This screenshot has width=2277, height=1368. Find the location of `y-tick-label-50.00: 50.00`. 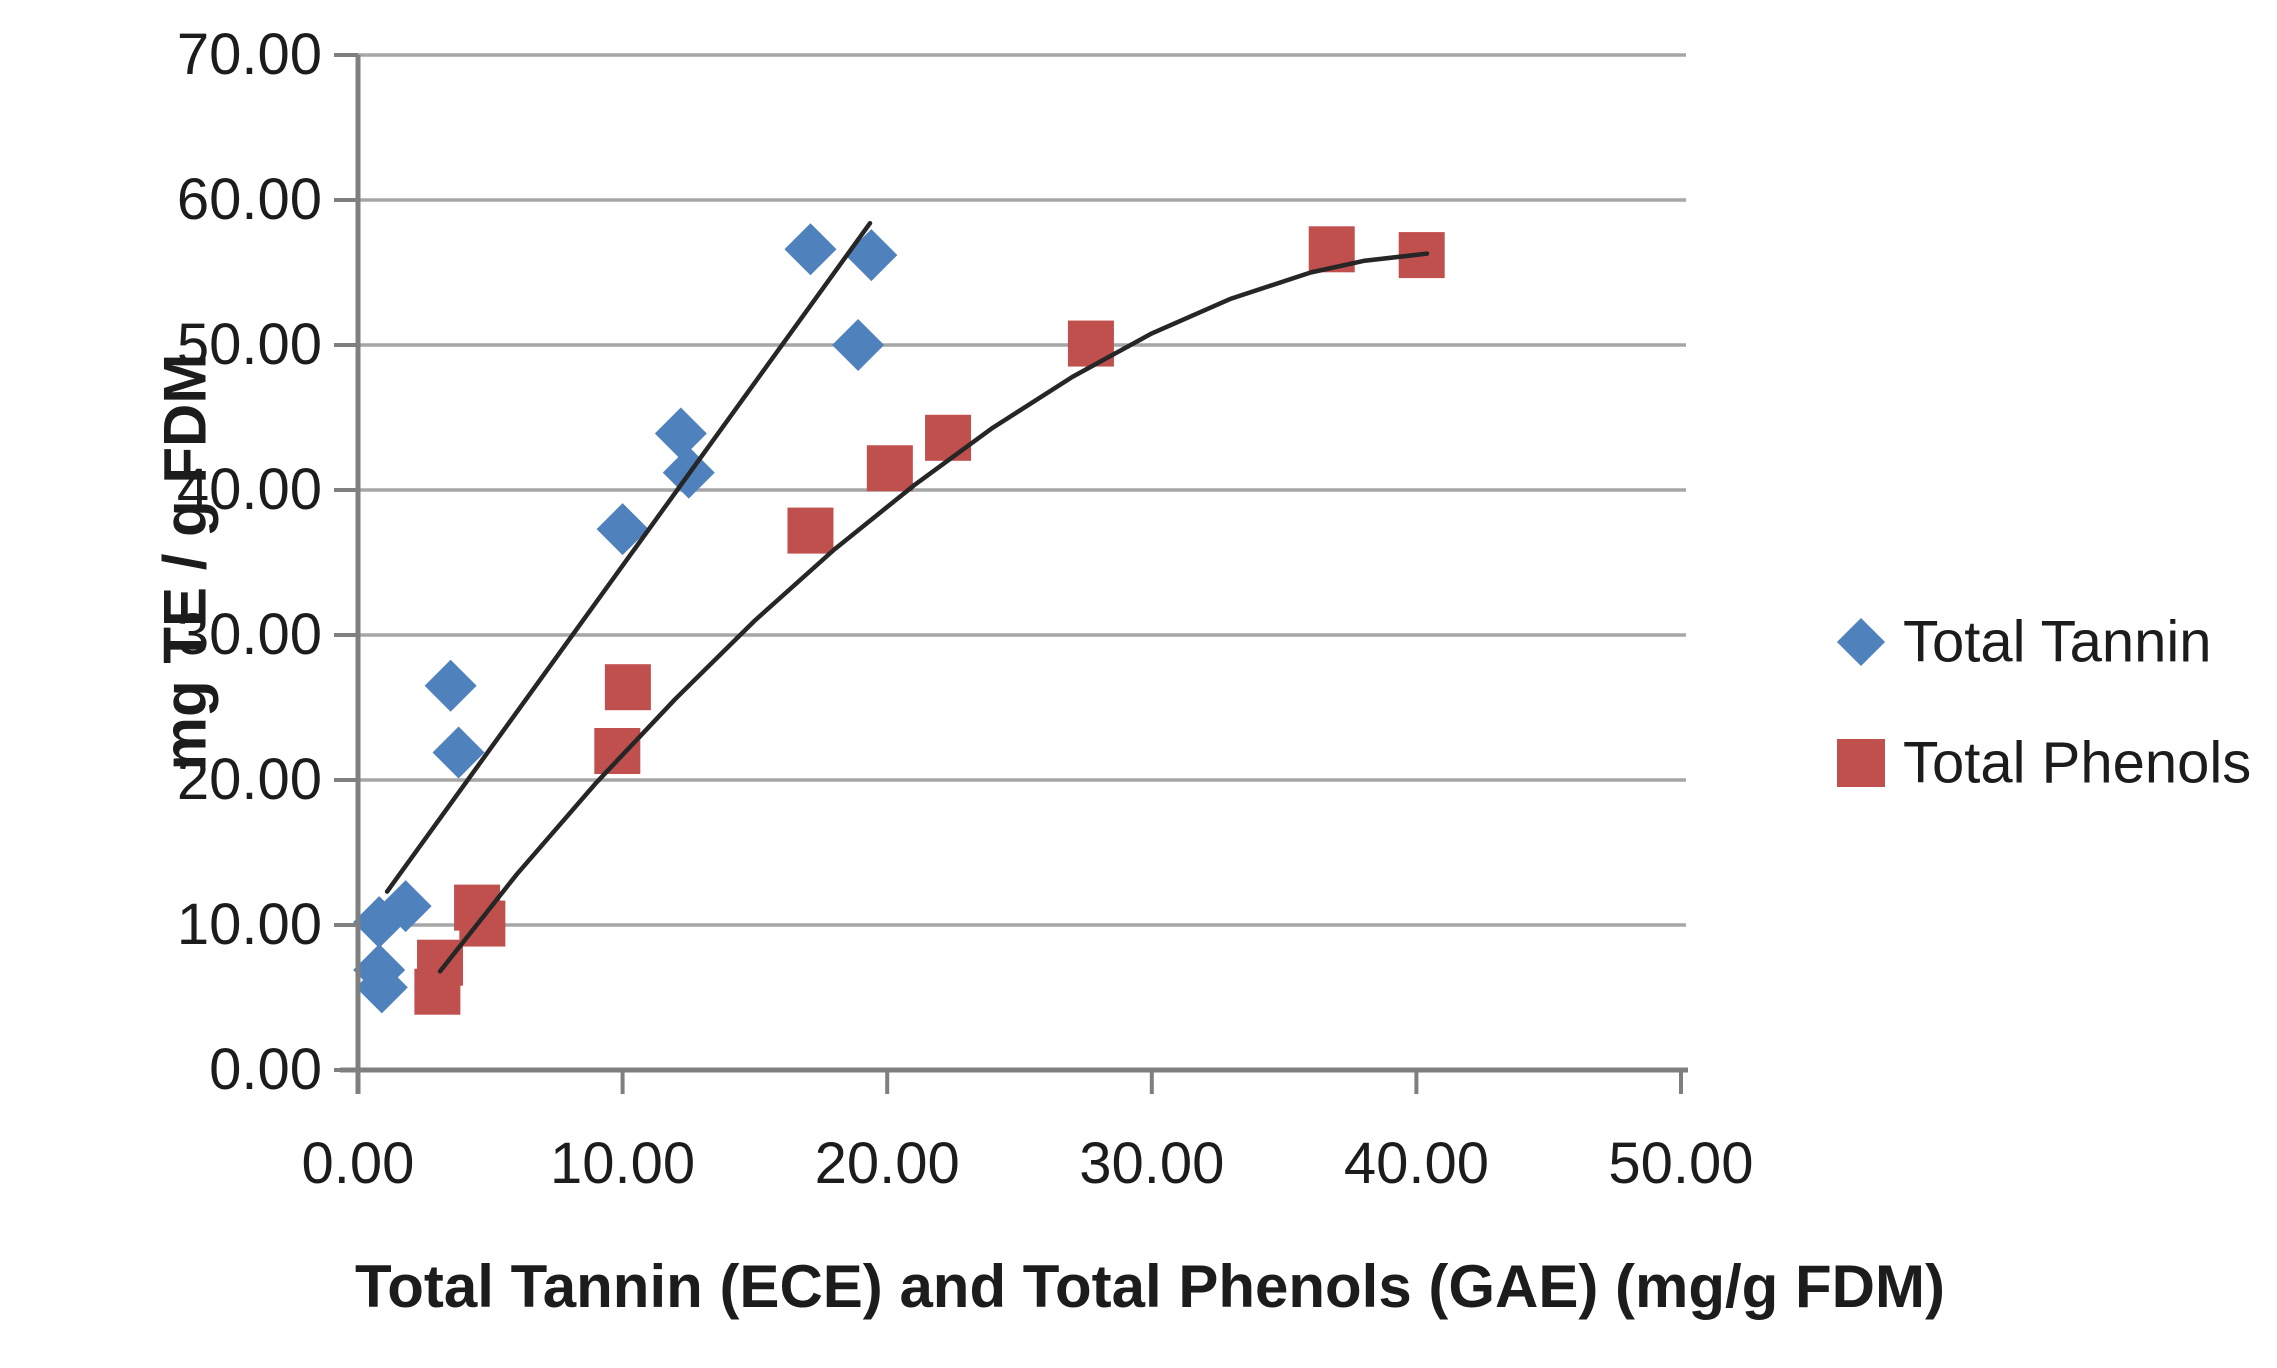

y-tick-label-50.00: 50.00 is located at coordinates (249, 344).